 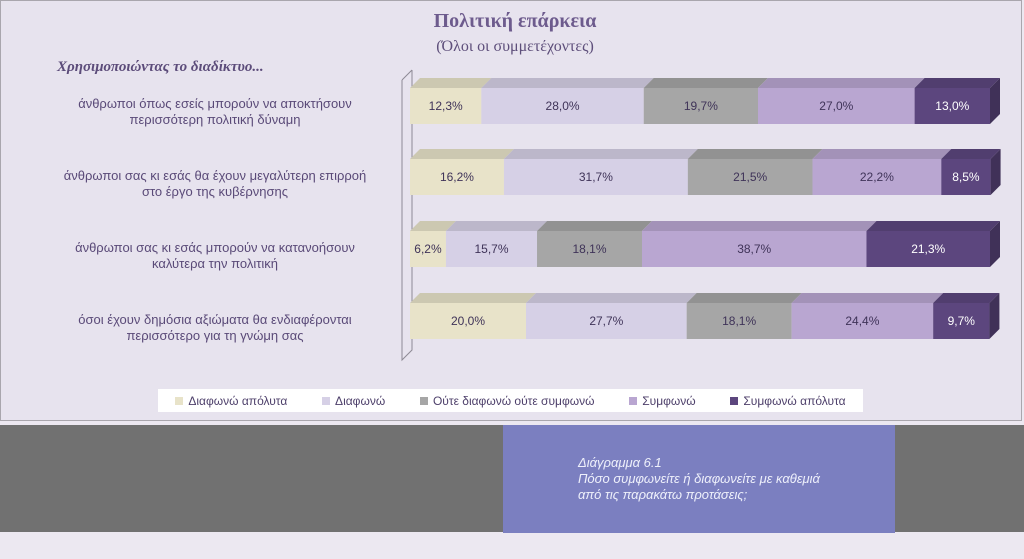 I want to click on legend-item: Συμφωνώ απόλυτα, so click(x=788, y=401).